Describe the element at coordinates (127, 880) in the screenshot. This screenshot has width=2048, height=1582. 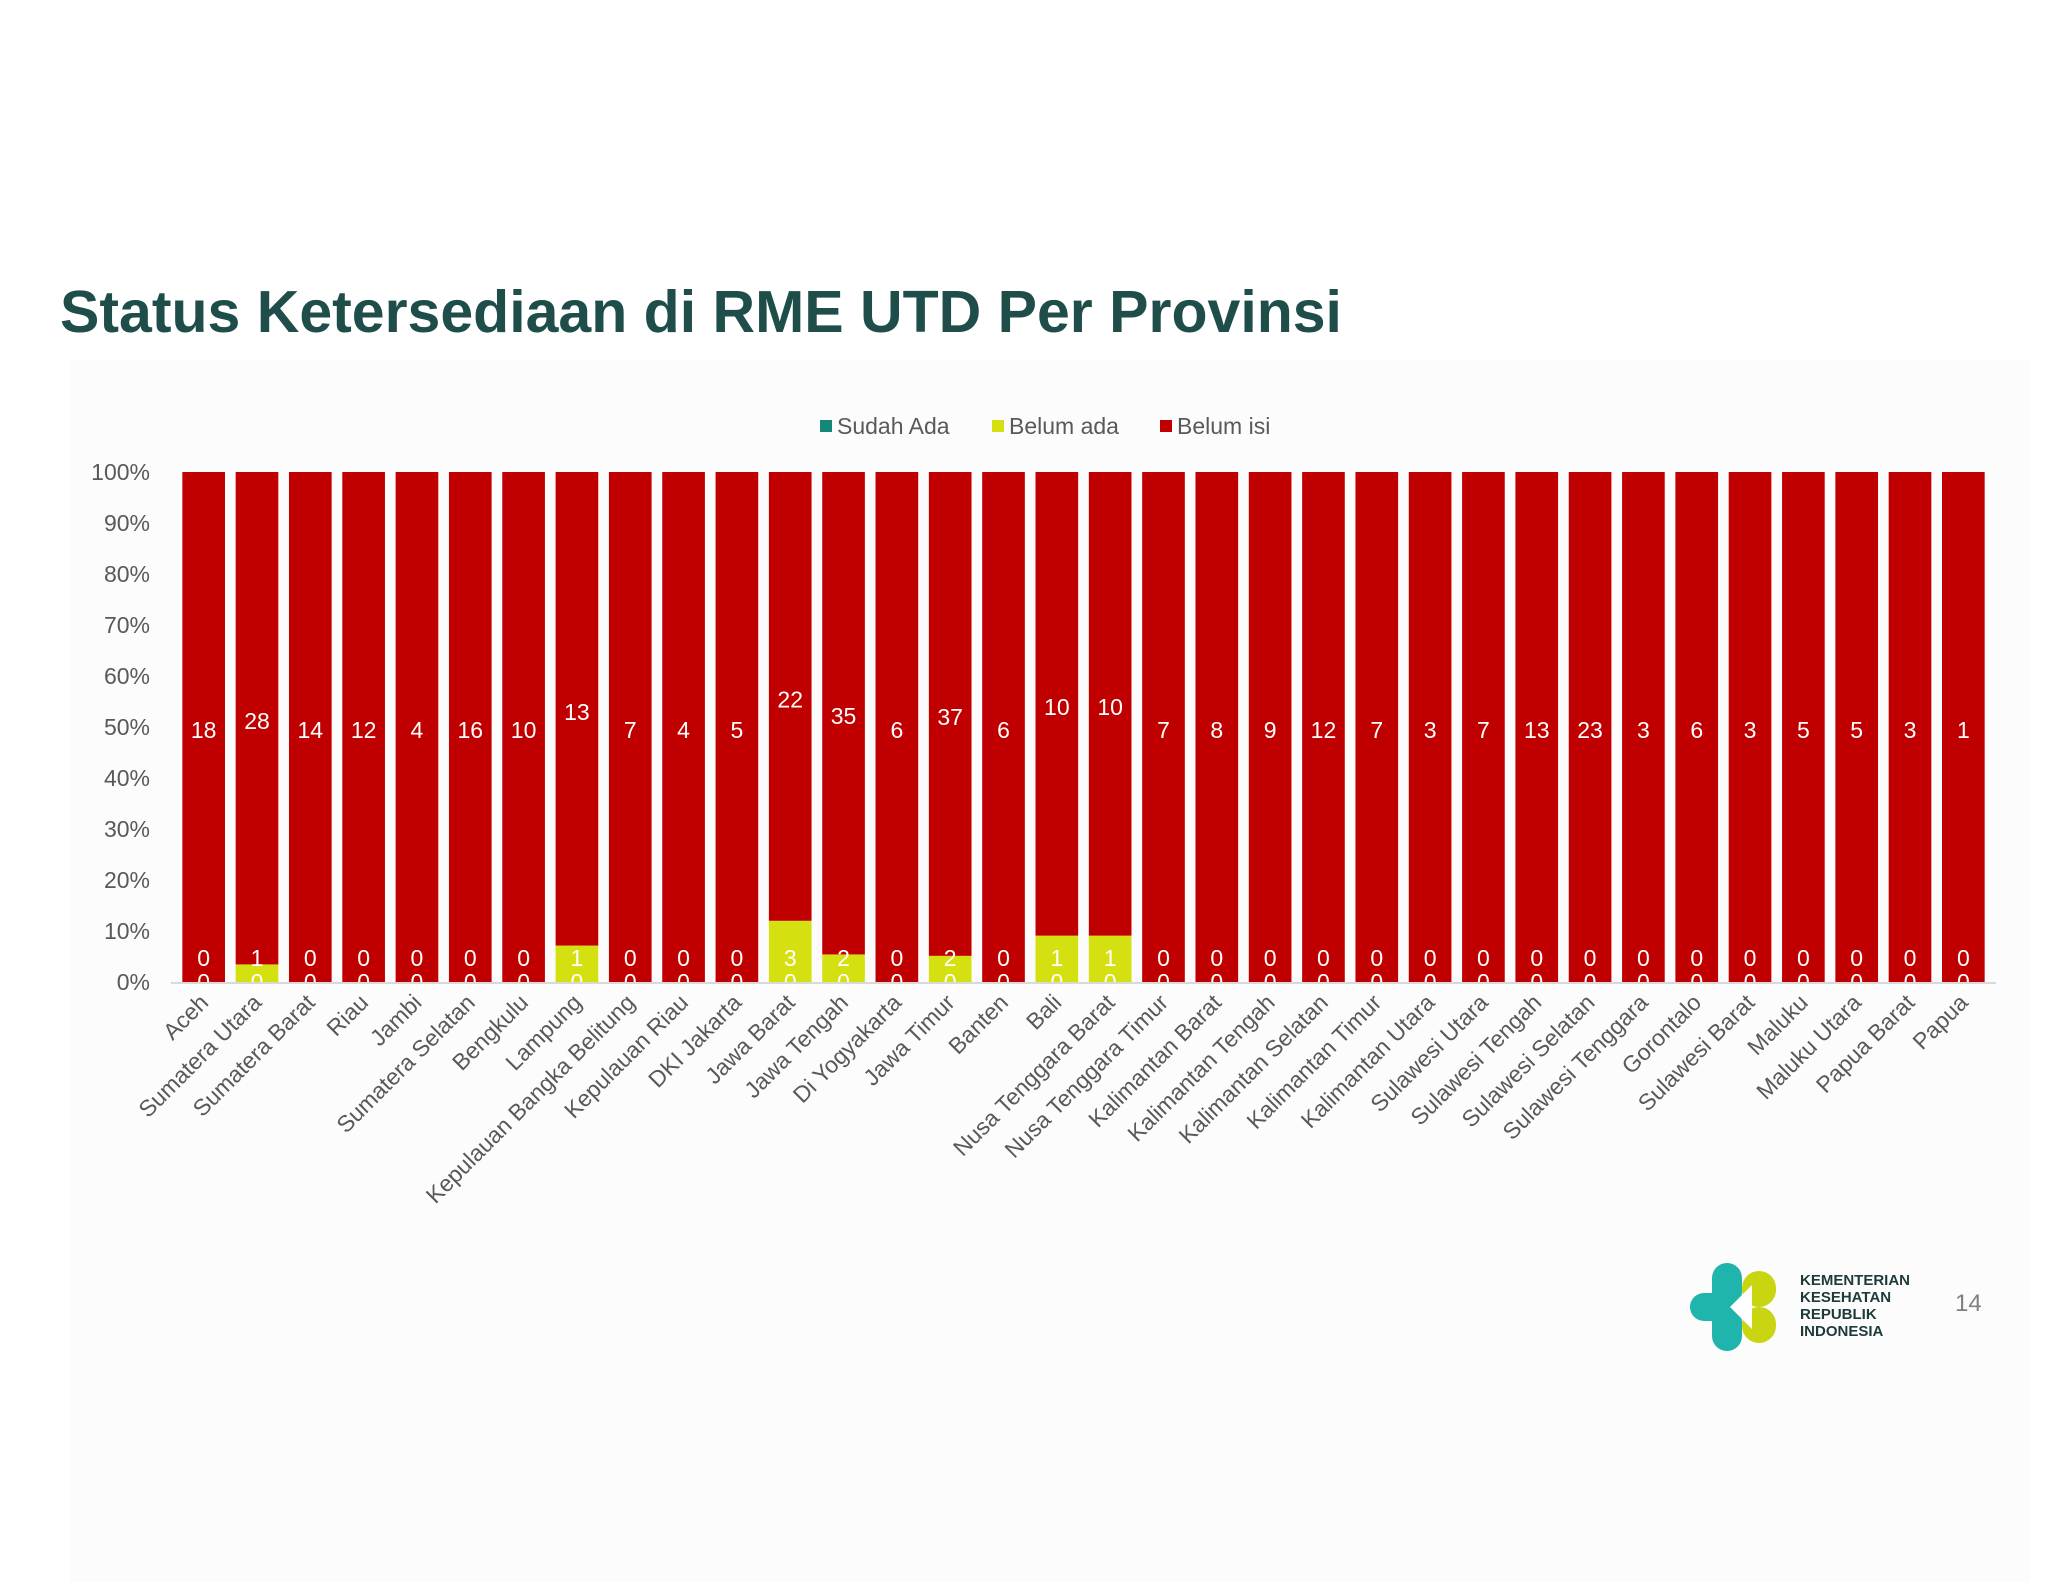
I see `y-tick-label: 20%` at that location.